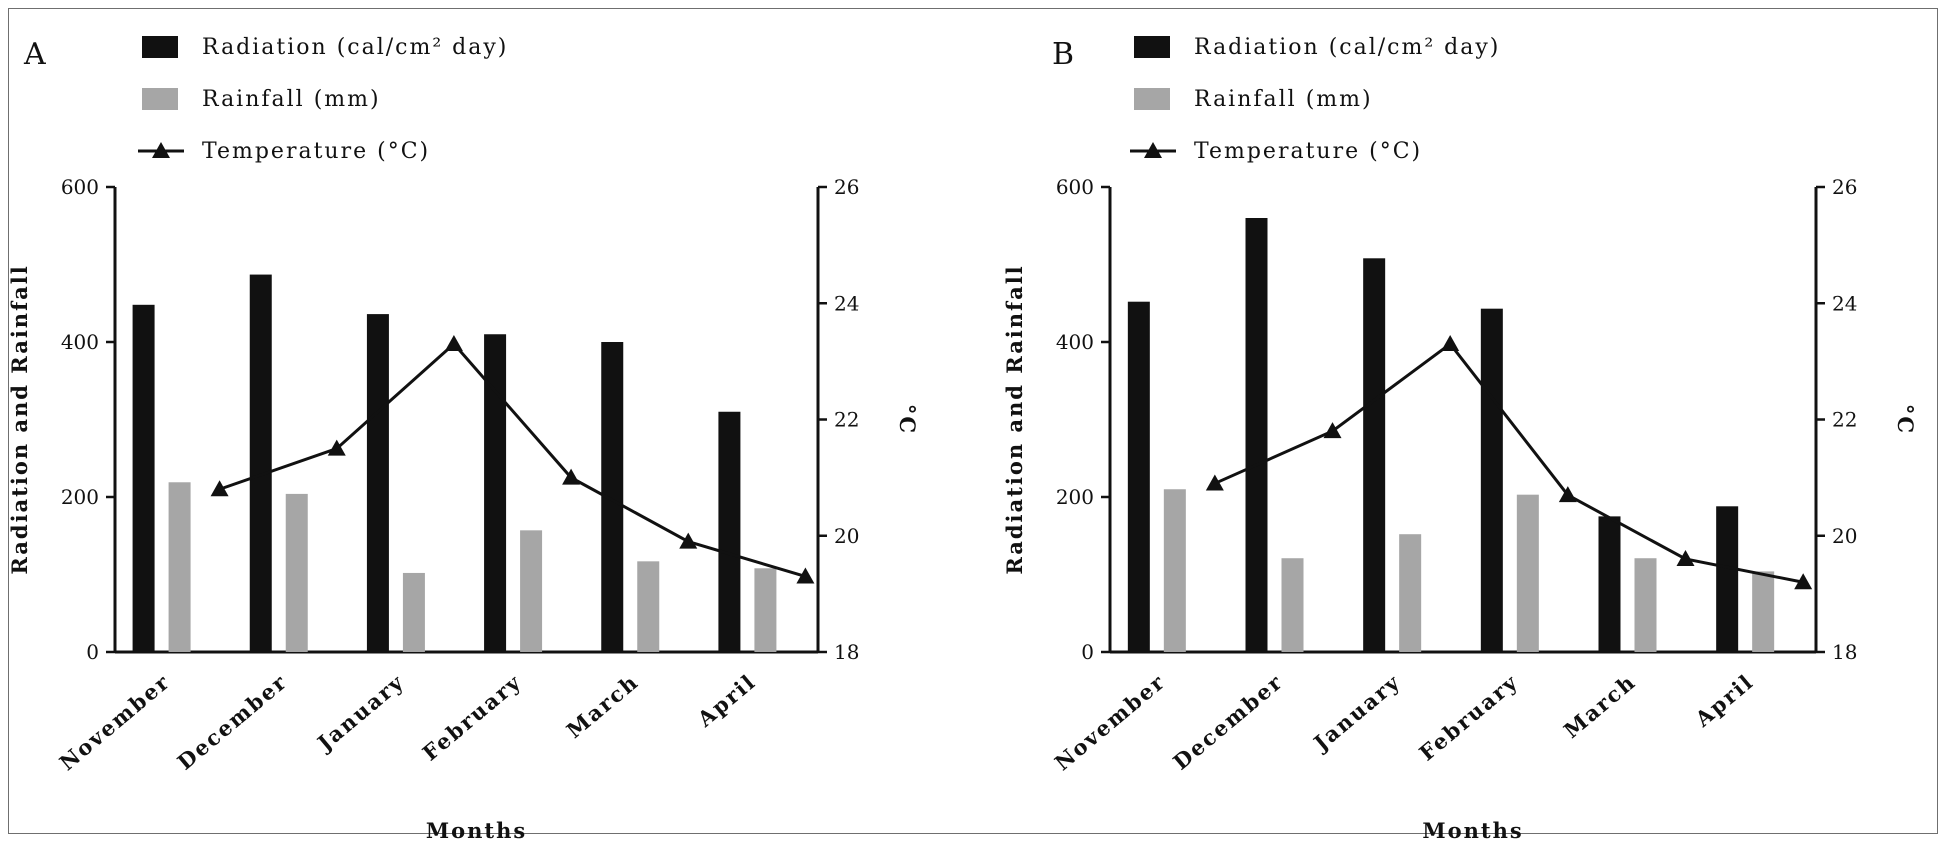  Describe the element at coordinates (1228, 722) in the screenshot. I see `panel-b-category-label-1: December` at that location.